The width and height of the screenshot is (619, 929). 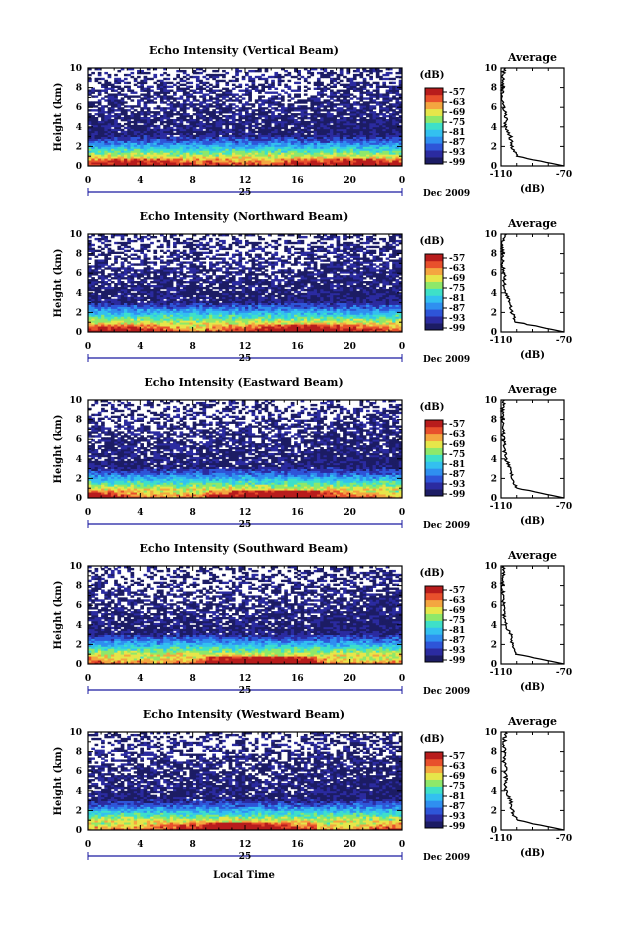 What do you see at coordinates (244, 875) in the screenshot?
I see `x-axis-label: Local Time` at bounding box center [244, 875].